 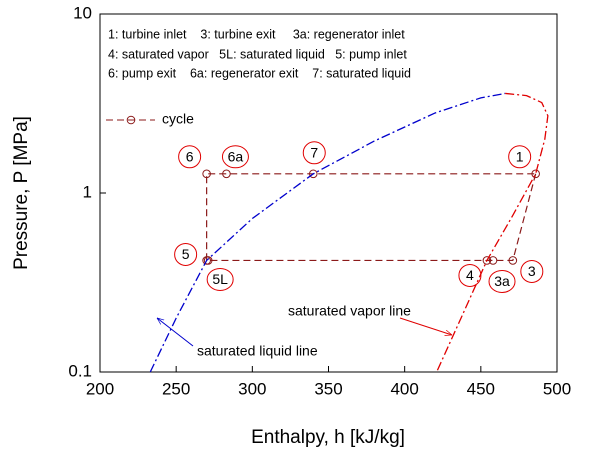 I want to click on saturation-line, so click(x=492, y=232).